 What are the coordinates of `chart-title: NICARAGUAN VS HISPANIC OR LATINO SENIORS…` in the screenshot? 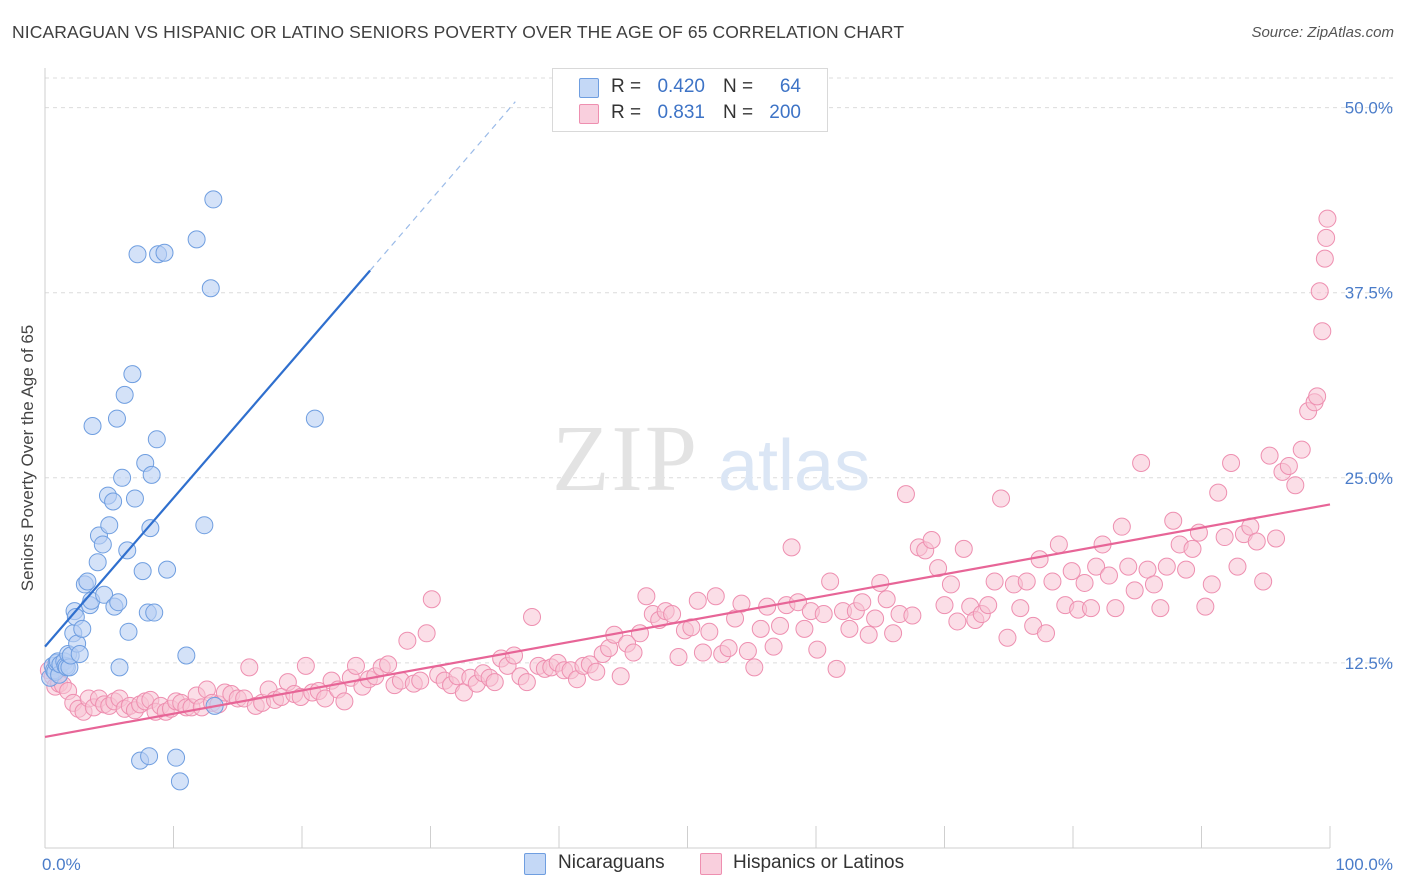 It's located at (458, 32).